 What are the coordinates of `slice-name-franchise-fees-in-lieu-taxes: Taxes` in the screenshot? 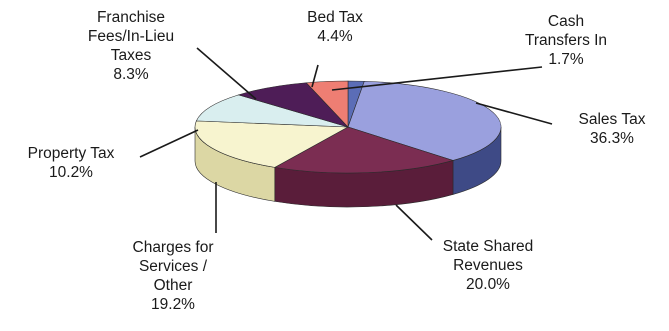 It's located at (131, 55).